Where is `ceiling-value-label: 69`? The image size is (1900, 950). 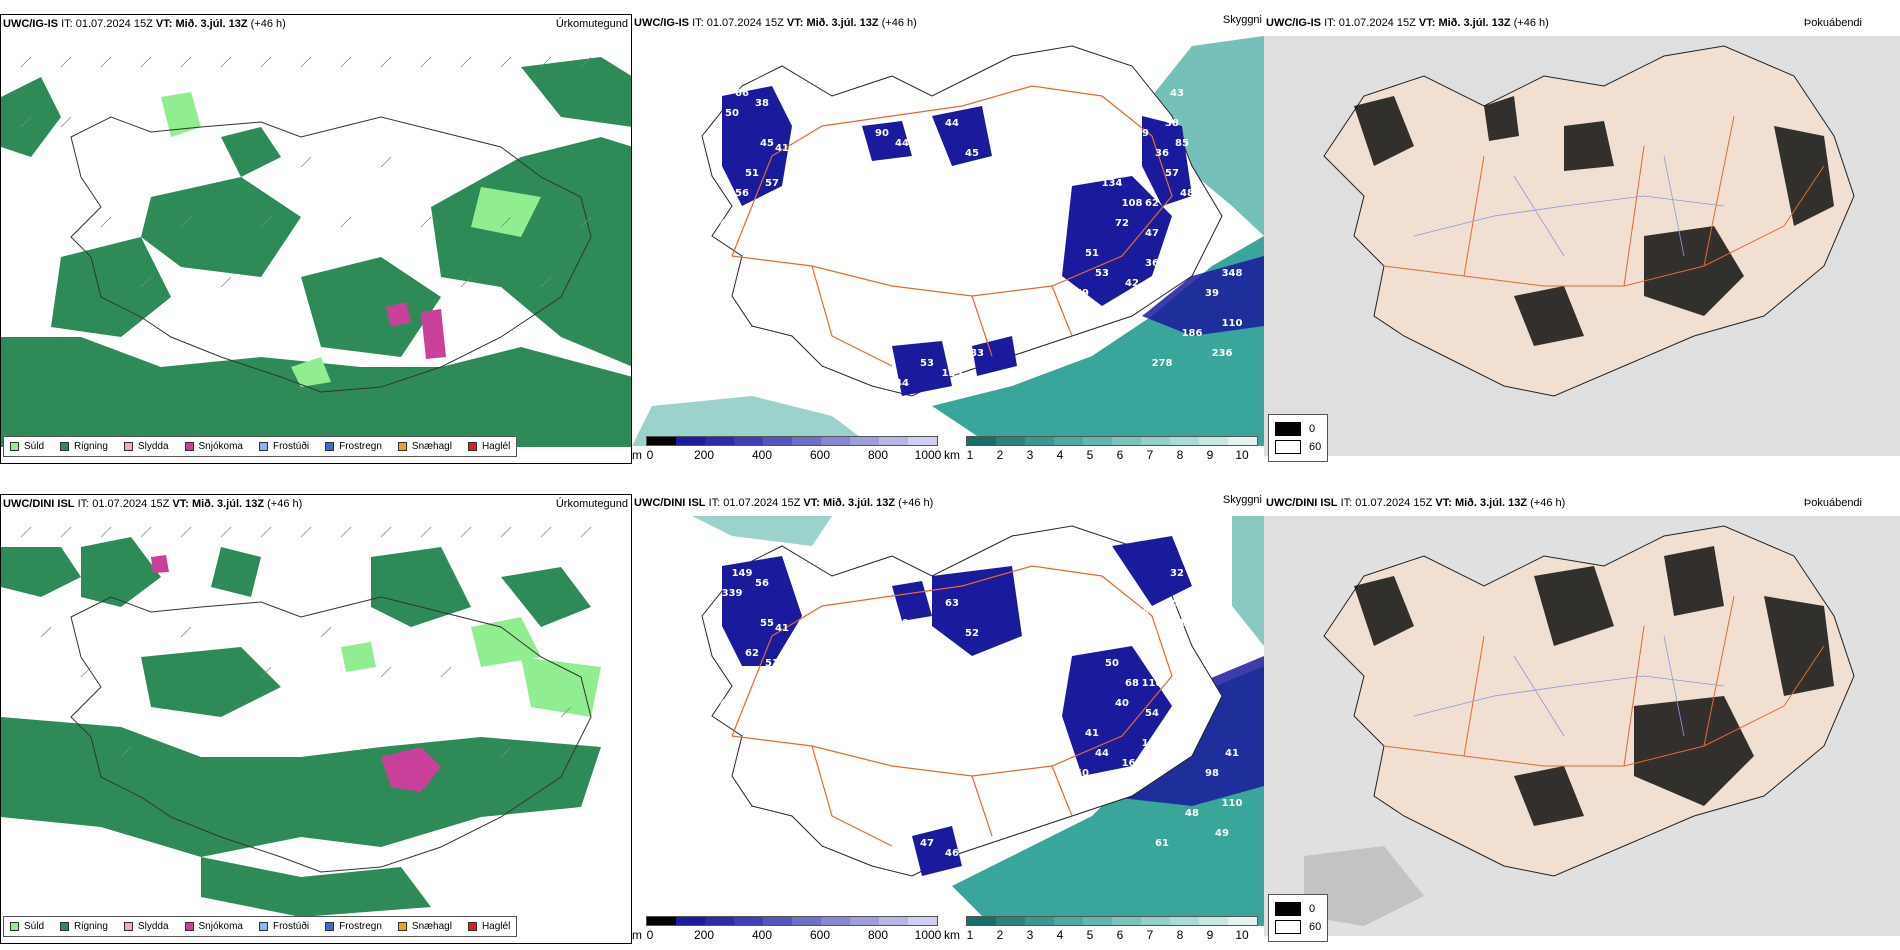 ceiling-value-label: 69 is located at coordinates (952, 193).